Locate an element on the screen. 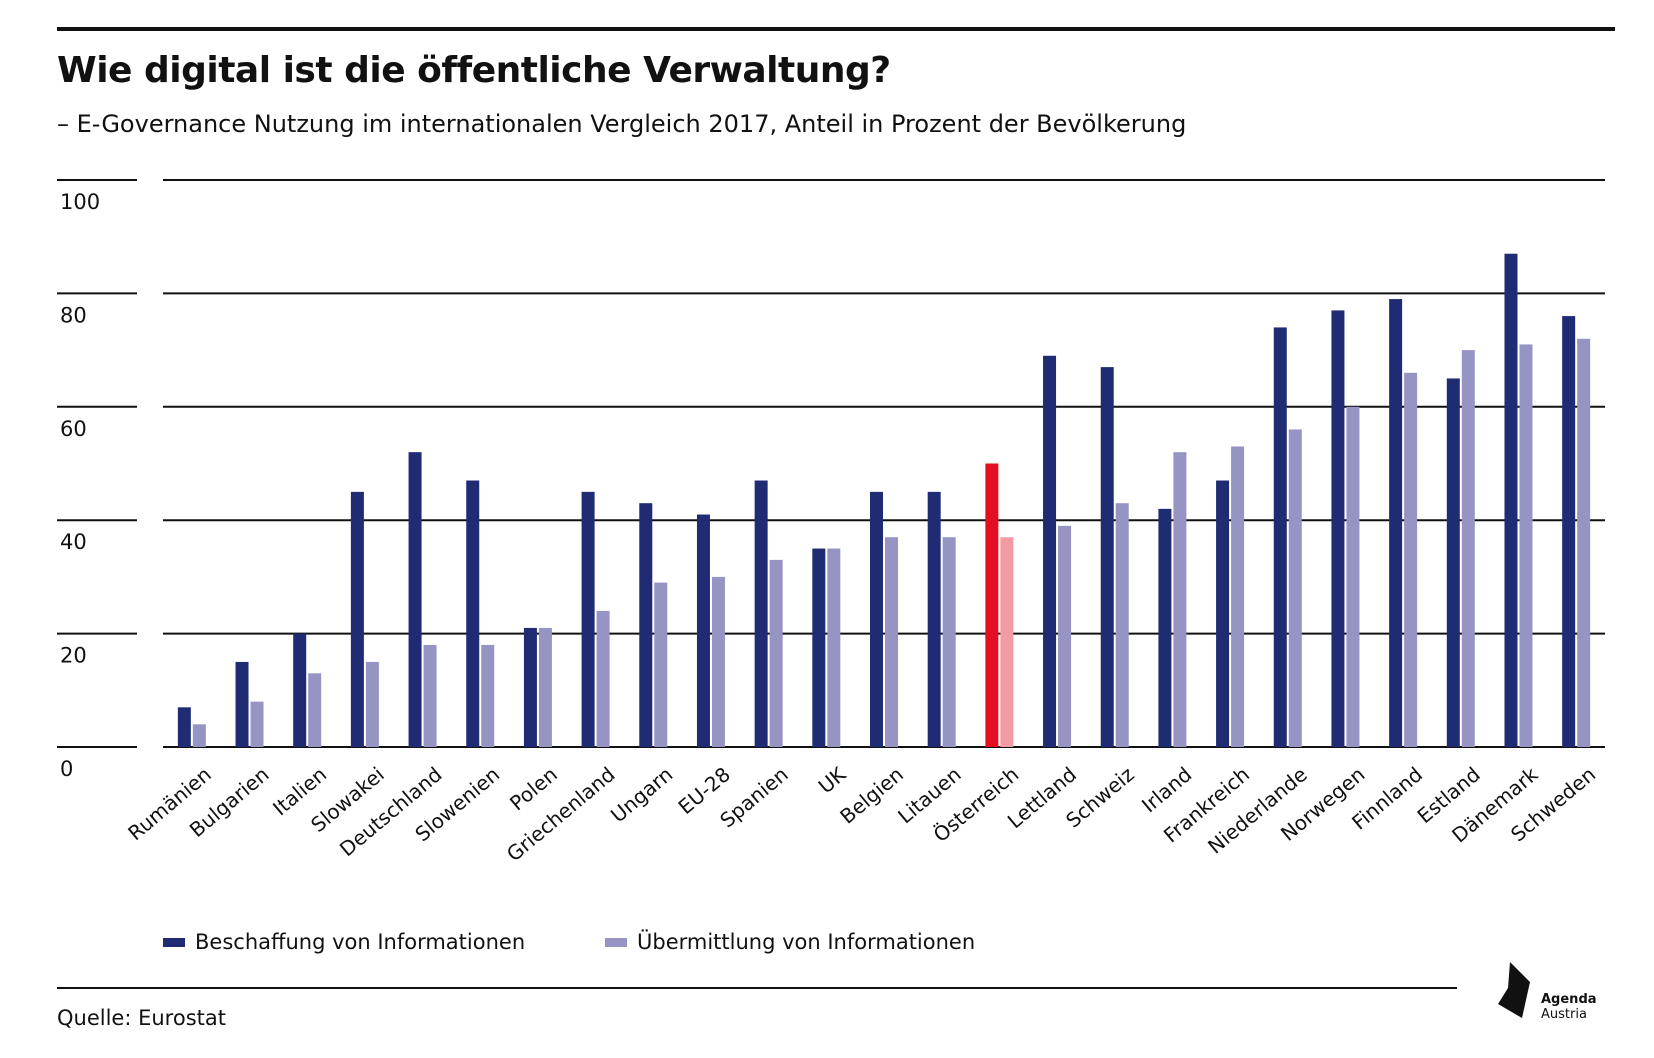 This screenshot has height=1058, width=1654. legend-item-series-2: Übermittlung von Informationen is located at coordinates (790, 942).